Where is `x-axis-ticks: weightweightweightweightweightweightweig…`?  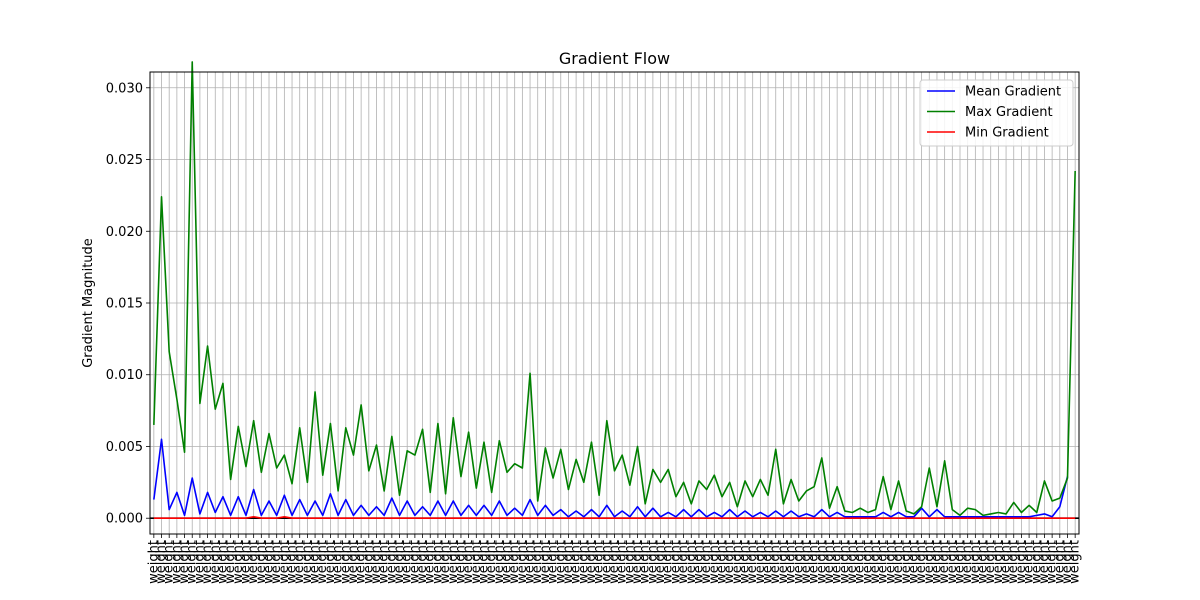 x-axis-ticks: weightweightweightweightweightweightweig… is located at coordinates (614, 559).